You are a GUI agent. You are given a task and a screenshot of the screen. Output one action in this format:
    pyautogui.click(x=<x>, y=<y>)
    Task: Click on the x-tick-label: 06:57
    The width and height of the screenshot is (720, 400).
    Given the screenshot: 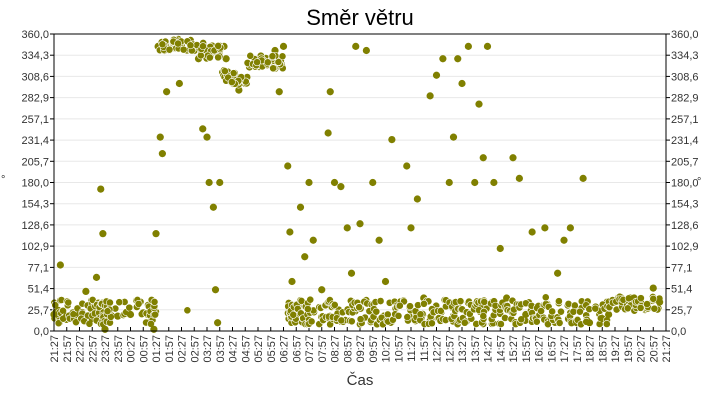 What is the action you would take?
    pyautogui.click(x=297, y=349)
    